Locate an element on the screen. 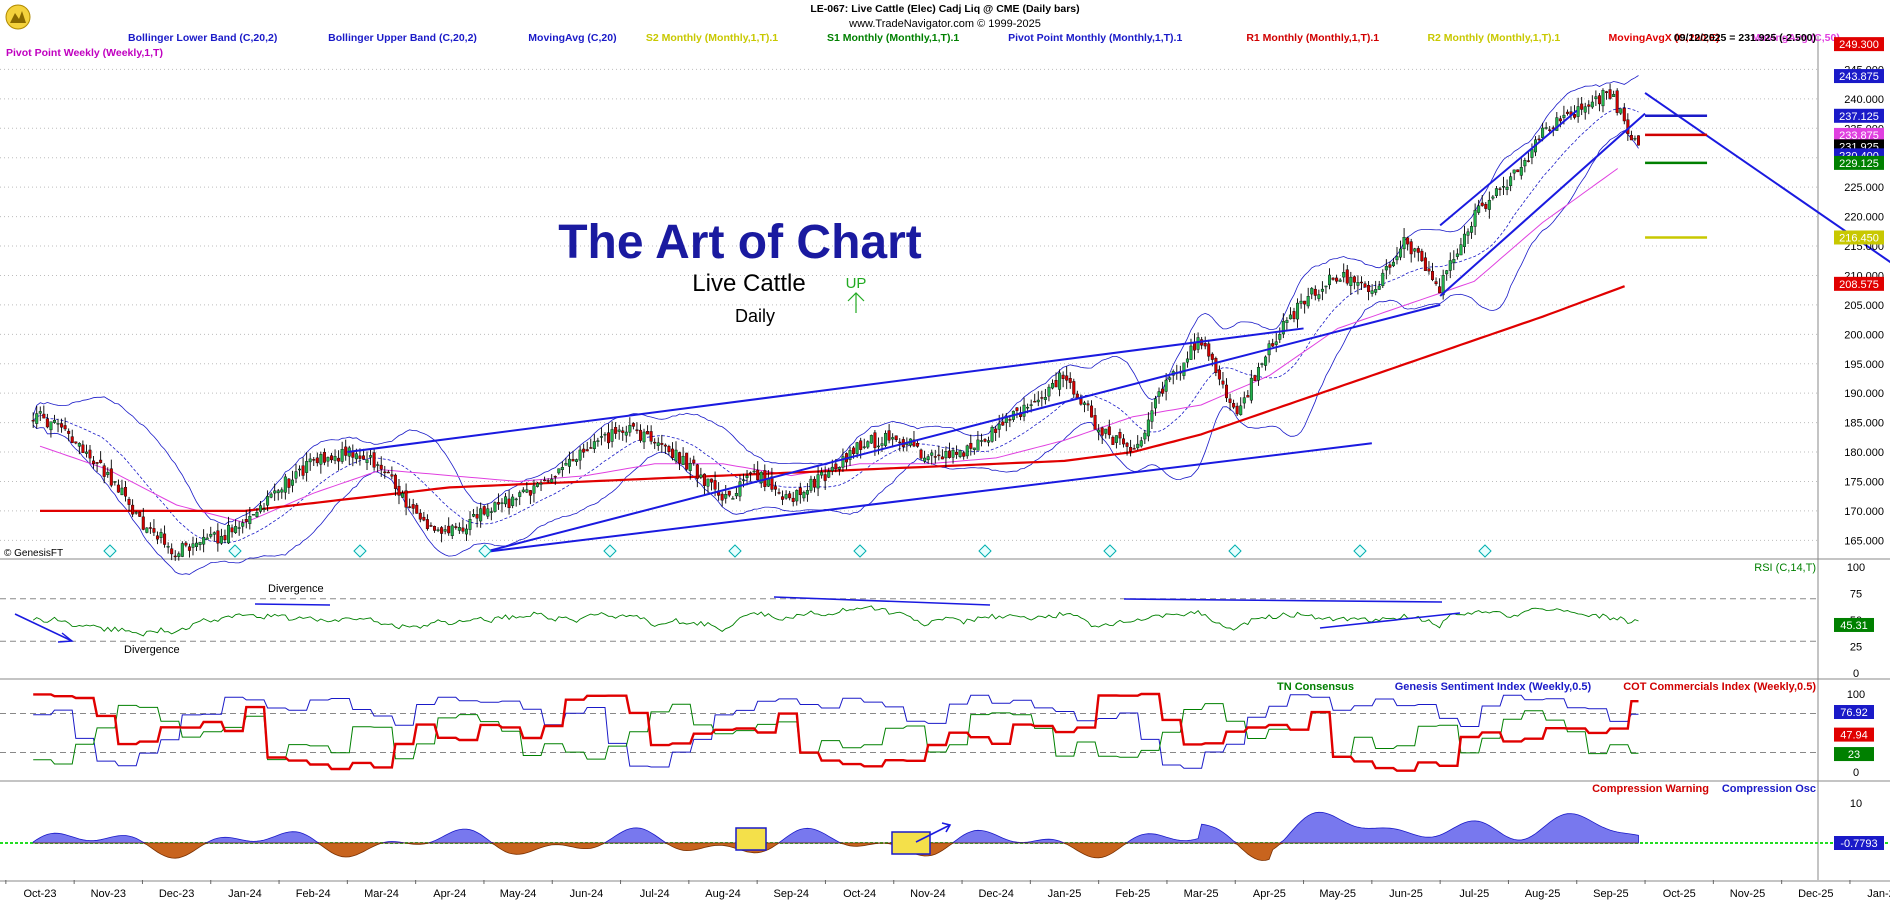  price-tag-label: 237.125 is located at coordinates (1859, 117).